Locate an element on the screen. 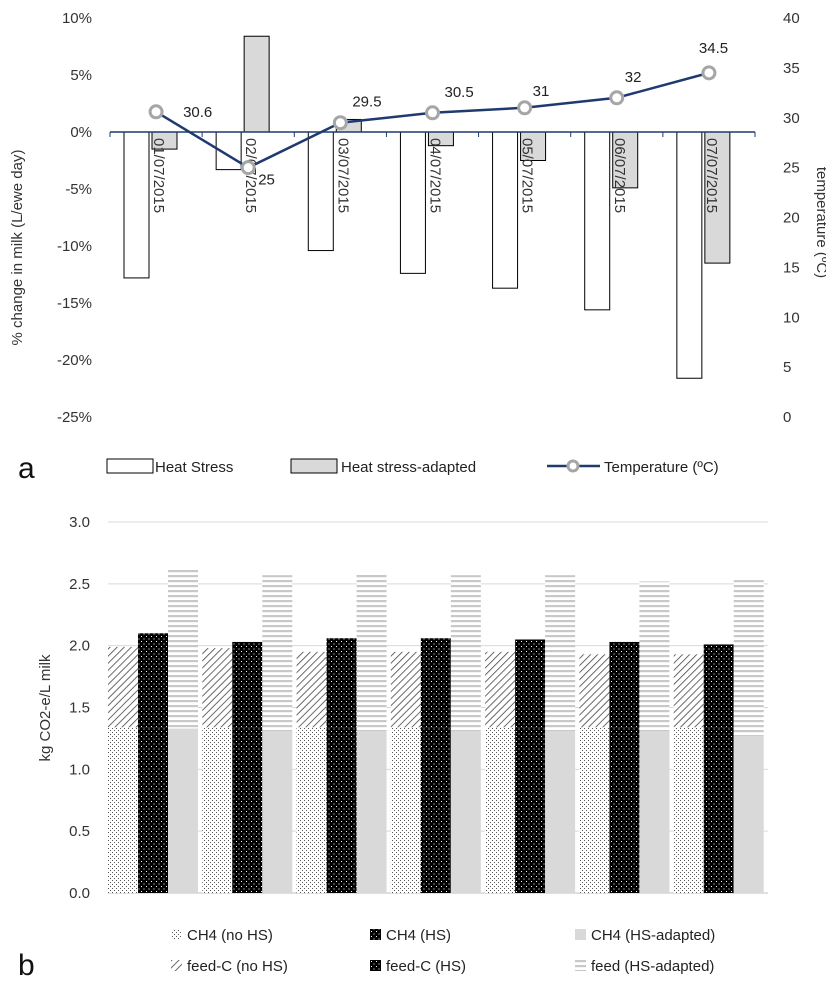 This screenshot has width=826, height=983. y-axis-label: % change in milk (L/ewe day) is located at coordinates (17, 248).